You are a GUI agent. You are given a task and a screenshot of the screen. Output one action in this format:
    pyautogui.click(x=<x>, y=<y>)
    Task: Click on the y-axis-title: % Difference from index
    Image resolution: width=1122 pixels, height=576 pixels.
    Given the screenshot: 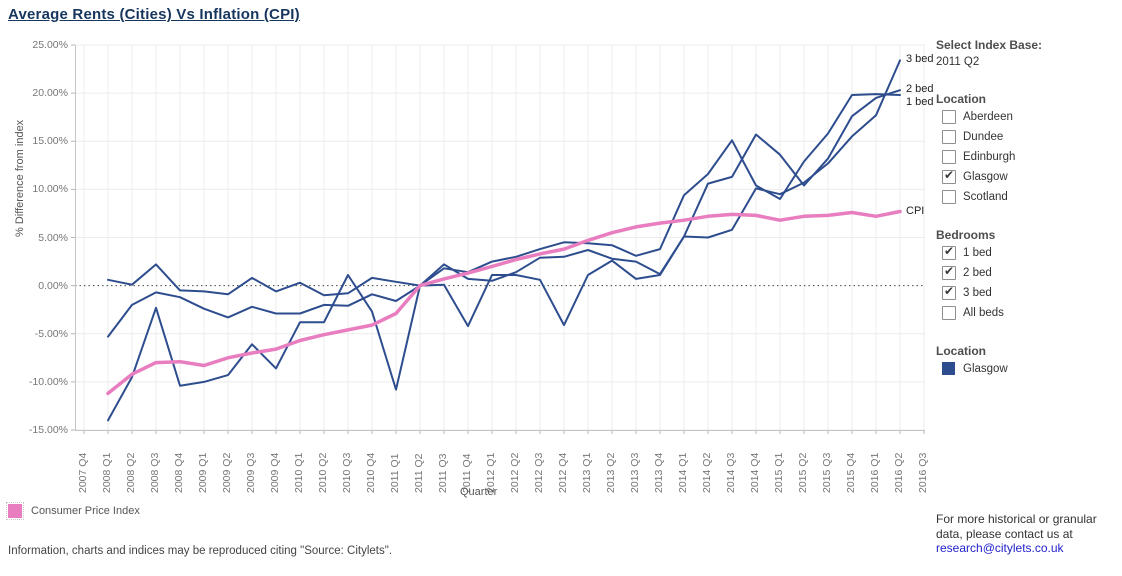 What is the action you would take?
    pyautogui.click(x=20, y=178)
    